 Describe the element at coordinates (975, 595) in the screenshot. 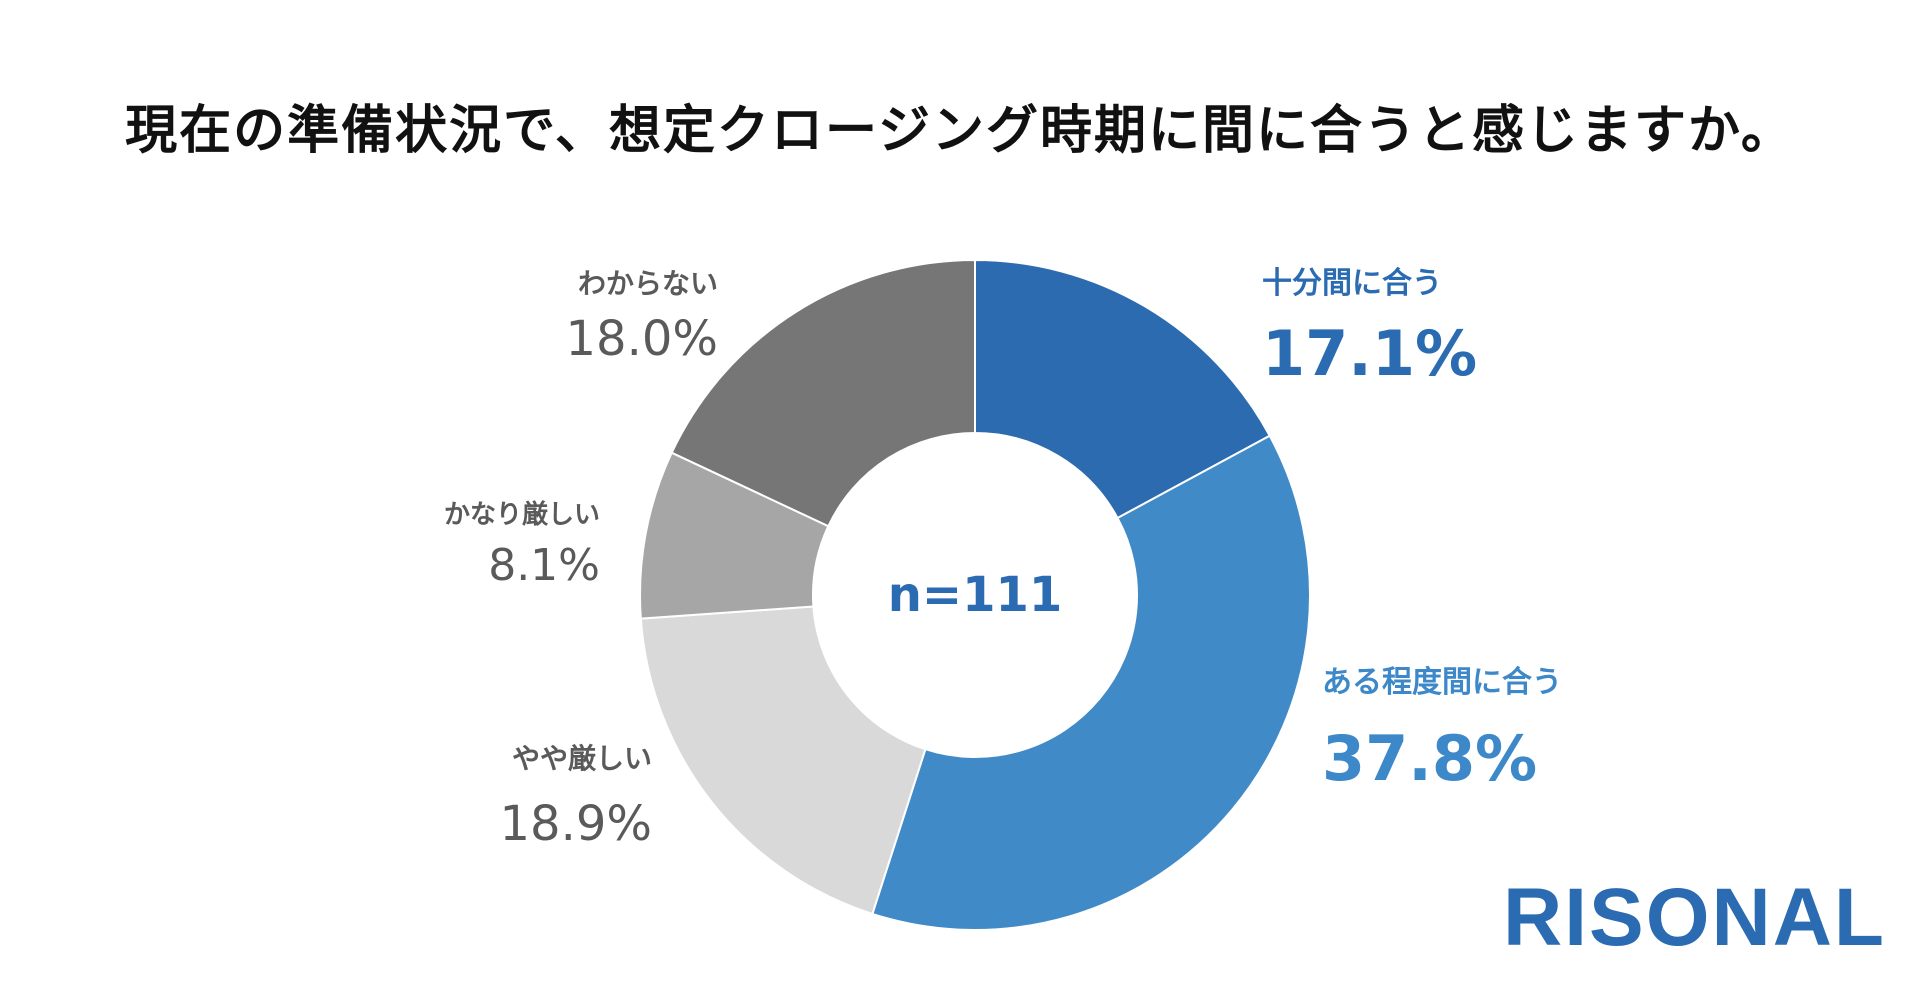

I see `center-label: n=111` at that location.